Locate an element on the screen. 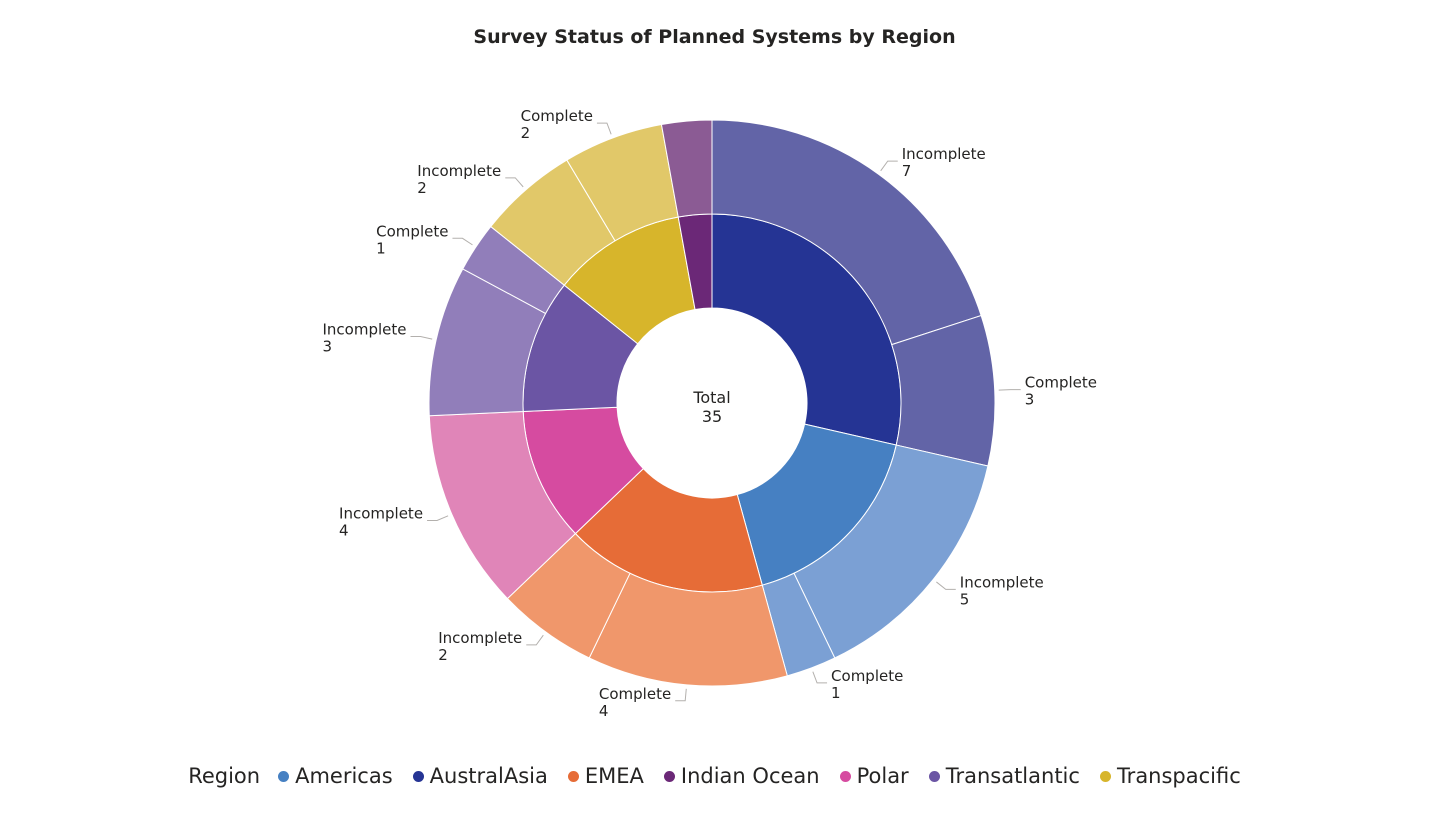 This screenshot has height=825, width=1429. legend-item-transpacific: Transpacific is located at coordinates (1170, 776).